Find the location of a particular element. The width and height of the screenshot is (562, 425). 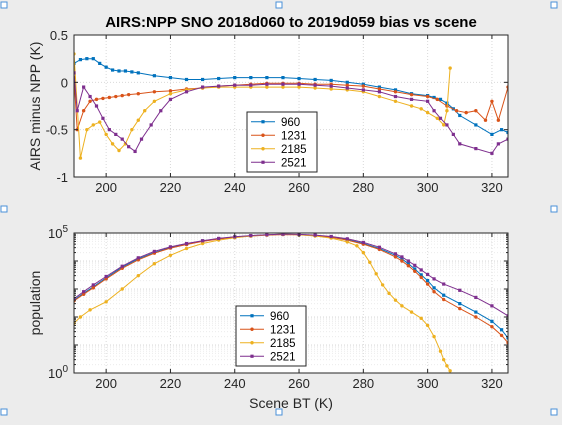

y-tick-label: -1 is located at coordinates (62, 177).